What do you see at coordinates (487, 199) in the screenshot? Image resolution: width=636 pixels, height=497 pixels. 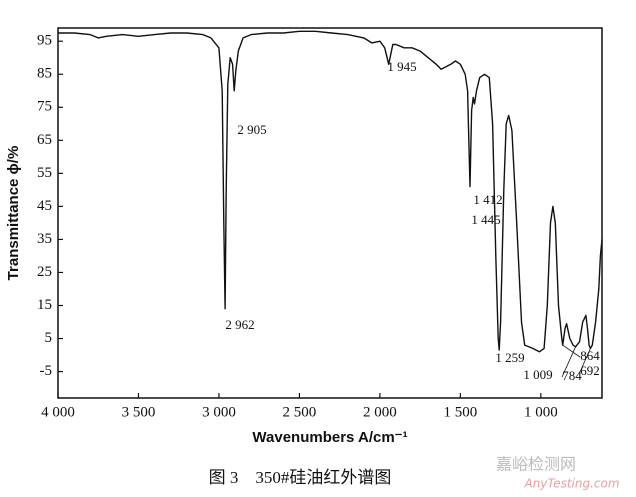 I see `peak-label: 1 412` at bounding box center [487, 199].